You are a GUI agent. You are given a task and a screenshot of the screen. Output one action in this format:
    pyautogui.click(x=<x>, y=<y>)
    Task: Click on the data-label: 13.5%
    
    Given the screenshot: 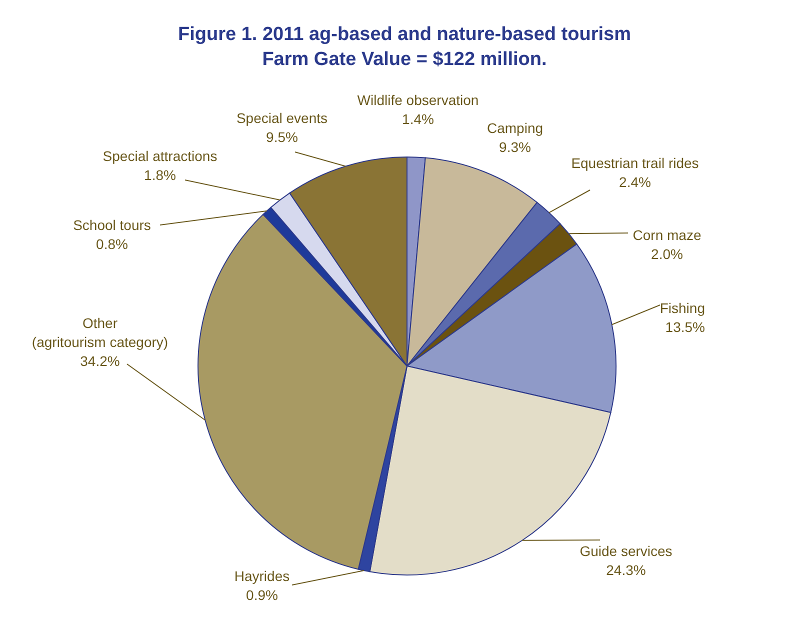 What is the action you would take?
    pyautogui.click(x=685, y=327)
    